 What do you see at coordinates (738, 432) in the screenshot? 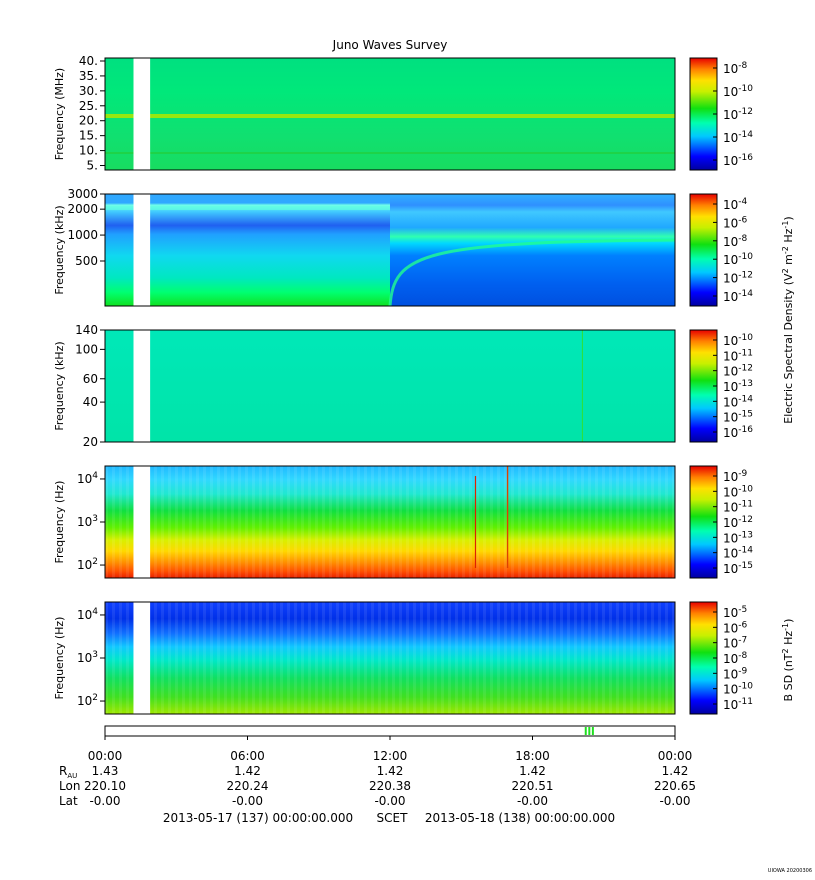
I see `colorbar-tick-label: 10⁻¹⁶` at bounding box center [738, 432].